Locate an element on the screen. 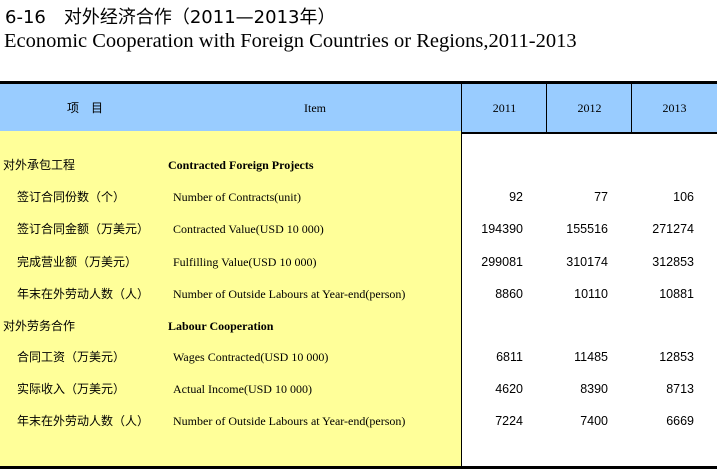  value-cell-2011: 8860 is located at coordinates (509, 294).